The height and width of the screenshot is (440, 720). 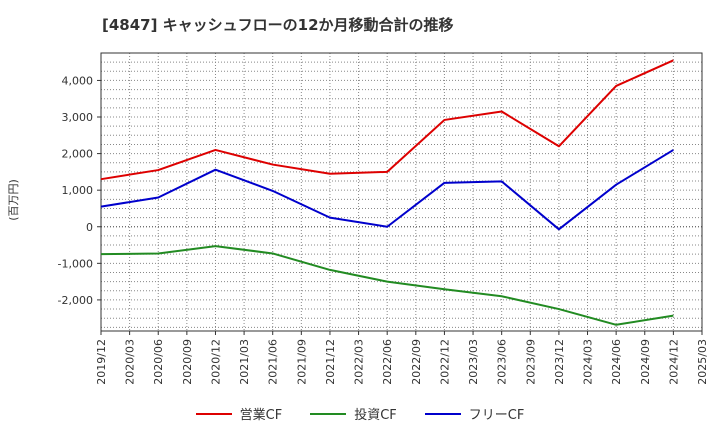 What do you see at coordinates (387, 362) in the screenshot?
I see `x-tick-label: 2022/06` at bounding box center [387, 362].